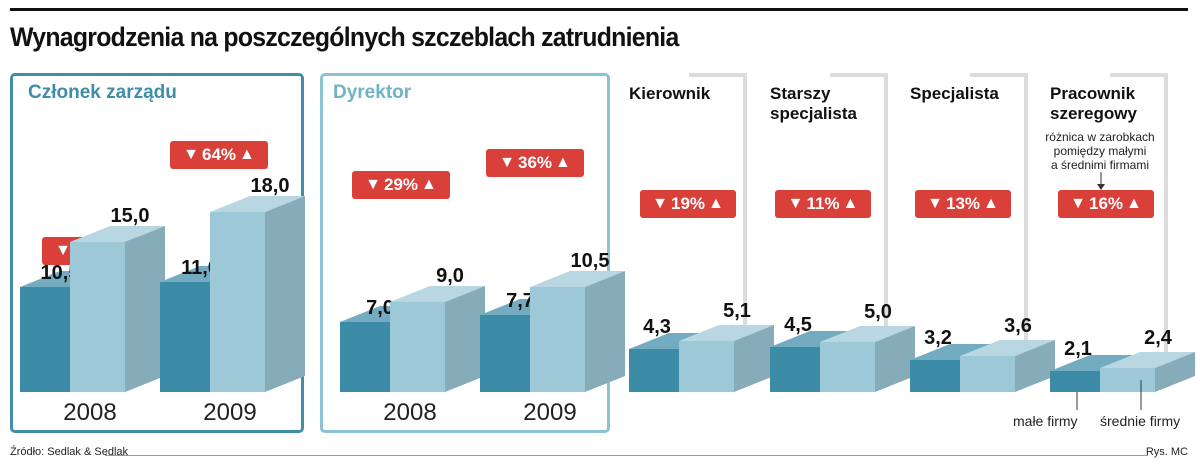 This screenshot has width=1200, height=465. I want to click on difference-badge: ▼ 13% ▲, so click(963, 204).